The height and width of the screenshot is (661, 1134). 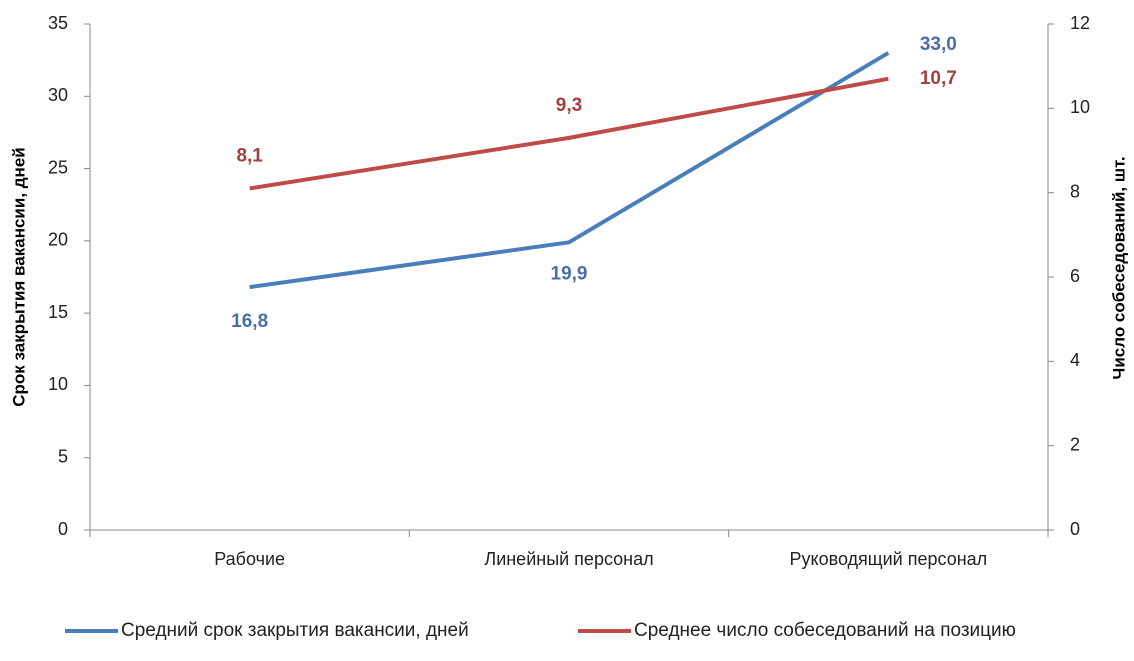 I want to click on y2-tick-label: 2, so click(x=1075, y=444).